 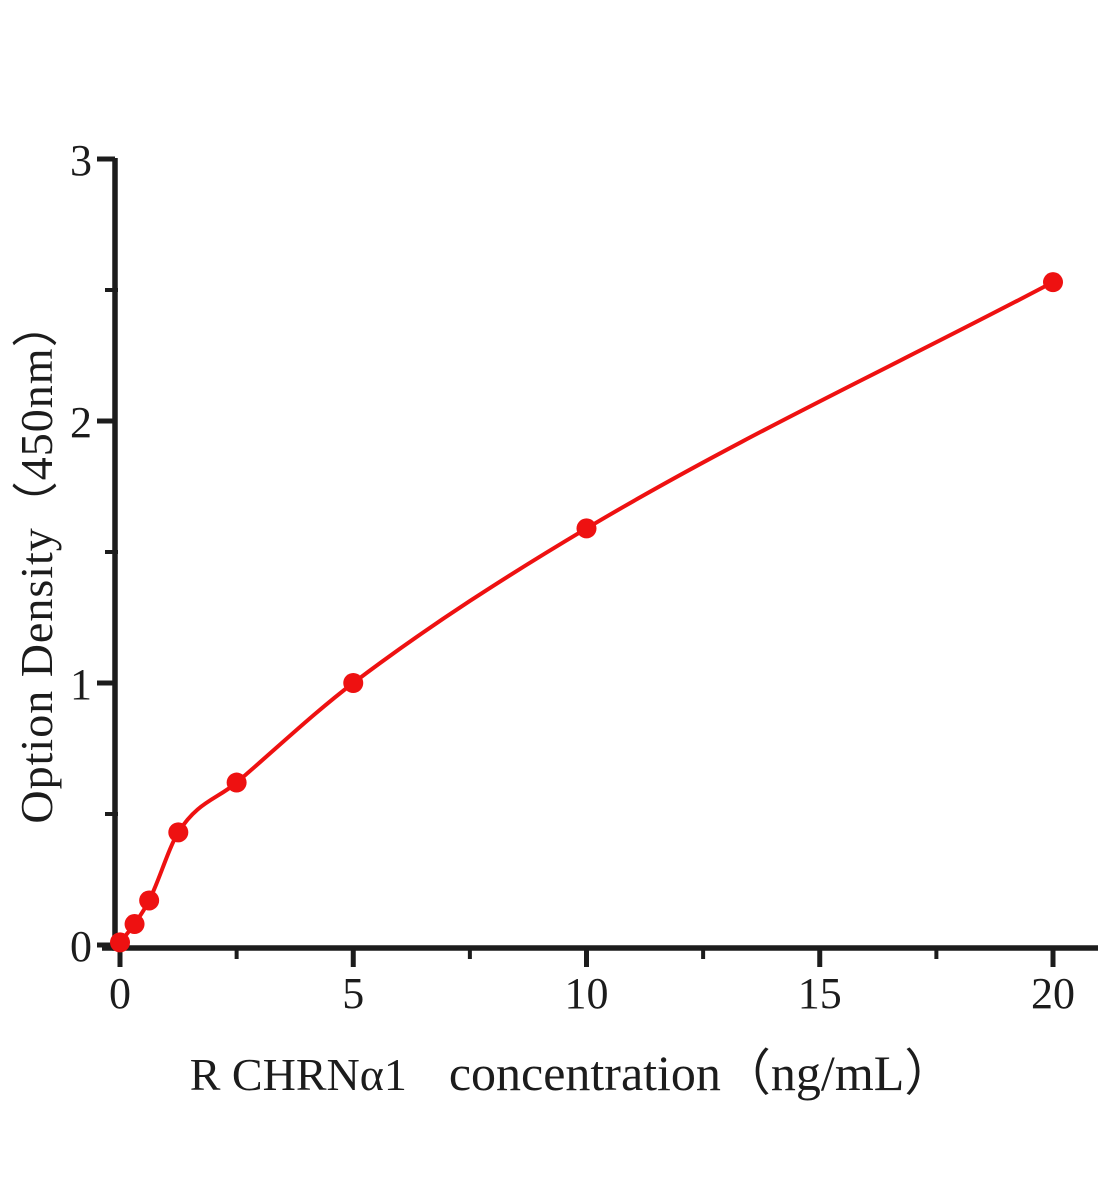 I want to click on y-tick-label: 2, so click(x=81, y=422).